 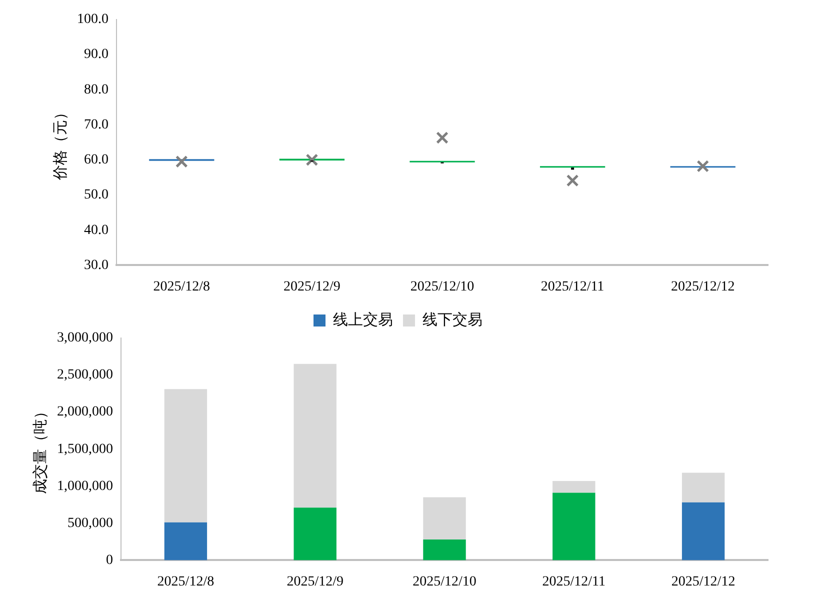 What do you see at coordinates (96, 265) in the screenshot?
I see `y-tick-label: 30.0` at bounding box center [96, 265].